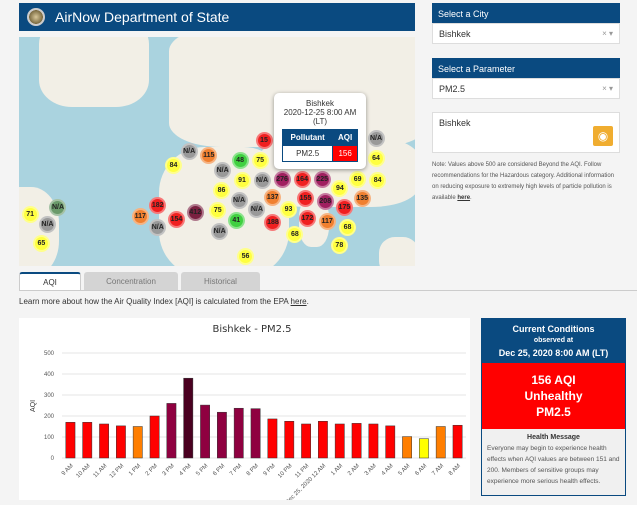 The height and width of the screenshot is (505, 637). I want to click on aqi-marker: 41, so click(236, 220).